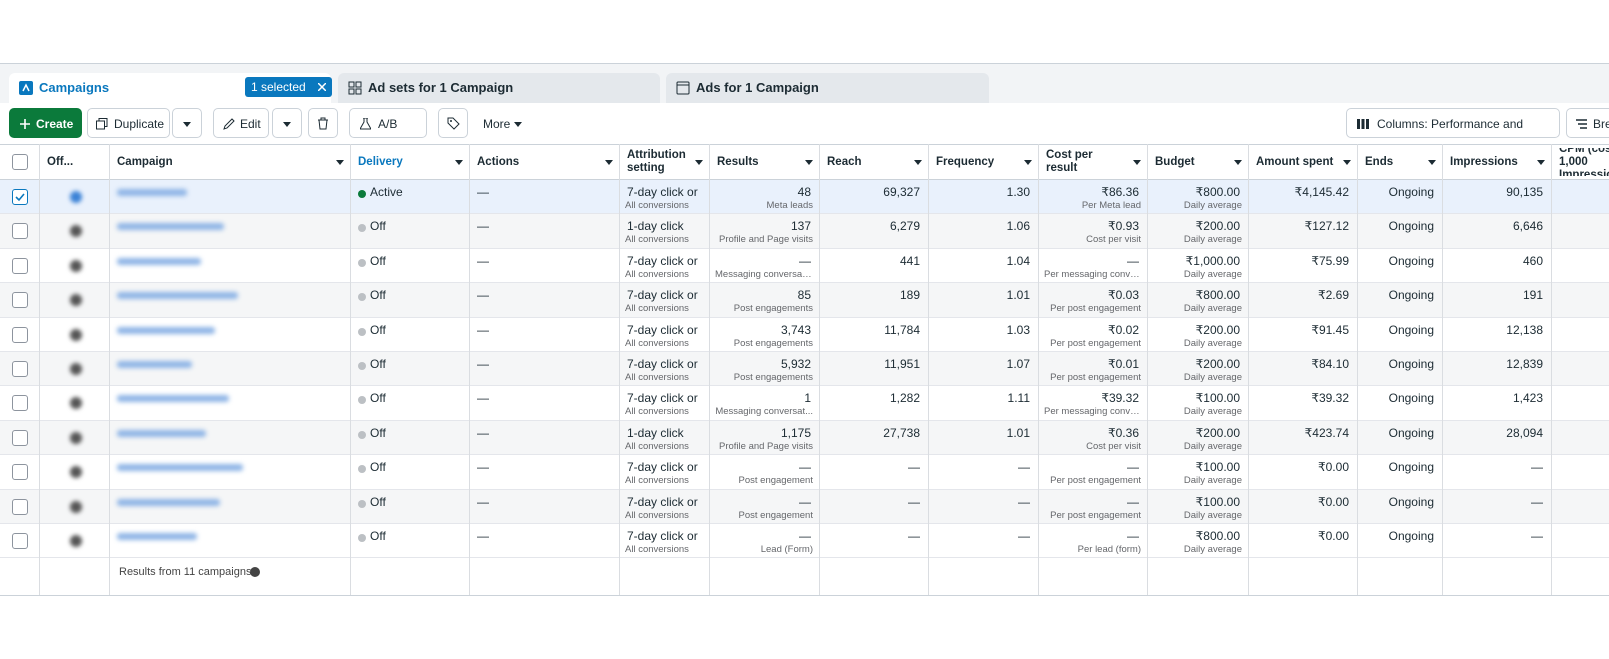 The width and height of the screenshot is (1609, 659). Describe the element at coordinates (1069, 161) in the screenshot. I see `column-header: Cost per result` at that location.